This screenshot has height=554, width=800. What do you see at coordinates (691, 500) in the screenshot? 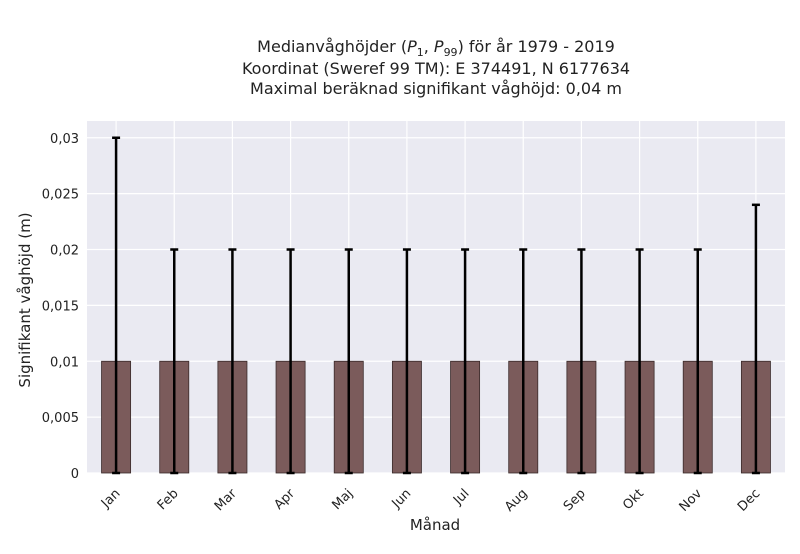
I see `x-tick-label: Nov` at bounding box center [691, 500].